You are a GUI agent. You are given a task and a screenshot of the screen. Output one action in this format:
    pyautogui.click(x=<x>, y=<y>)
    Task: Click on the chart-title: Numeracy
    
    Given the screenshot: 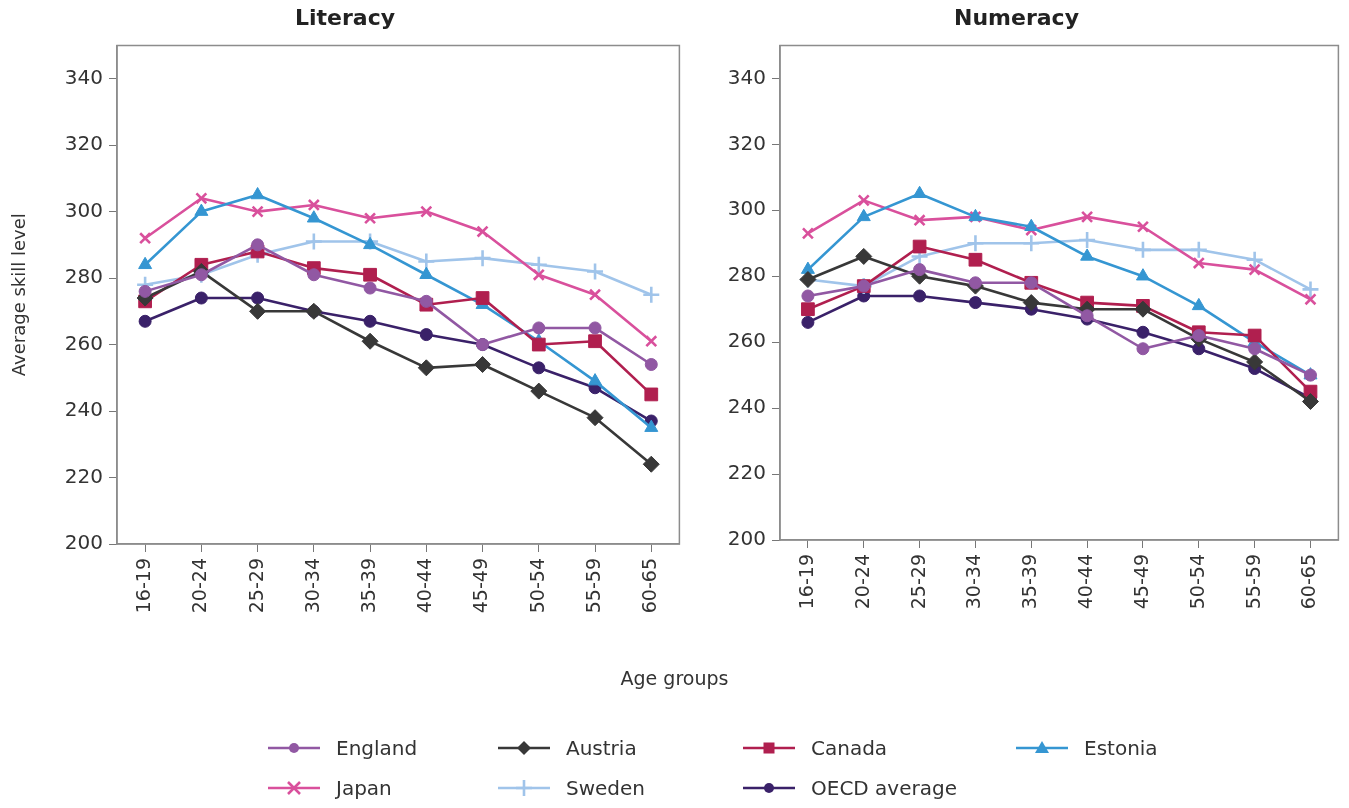 What is the action you would take?
    pyautogui.click(x=1016, y=17)
    